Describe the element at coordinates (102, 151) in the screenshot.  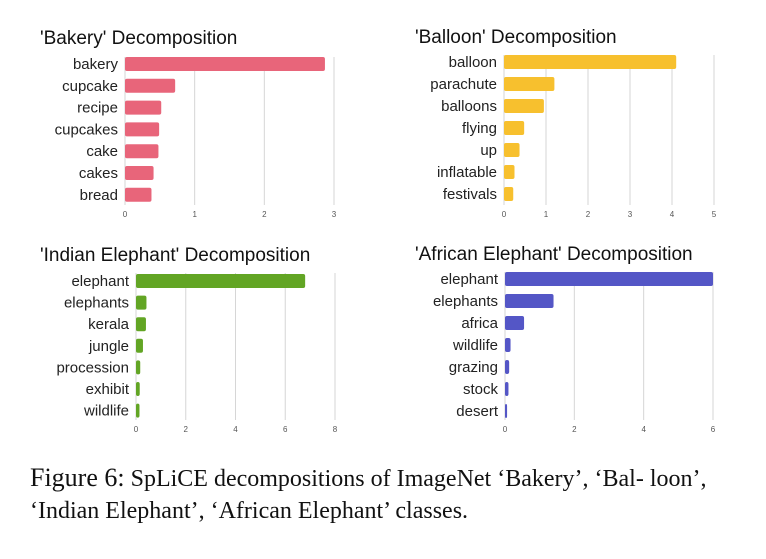
I see `category-label: cake` at that location.